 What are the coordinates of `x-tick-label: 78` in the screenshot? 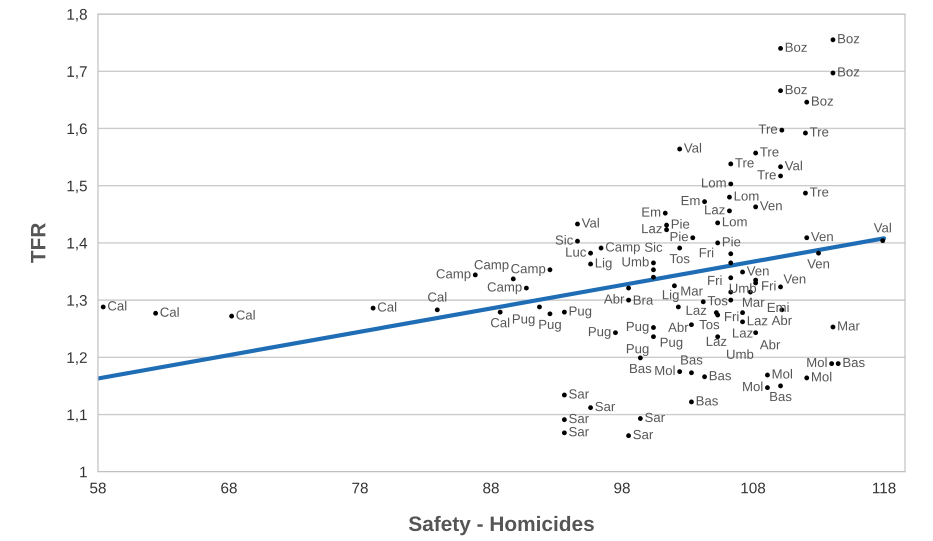 It's located at (360, 488).